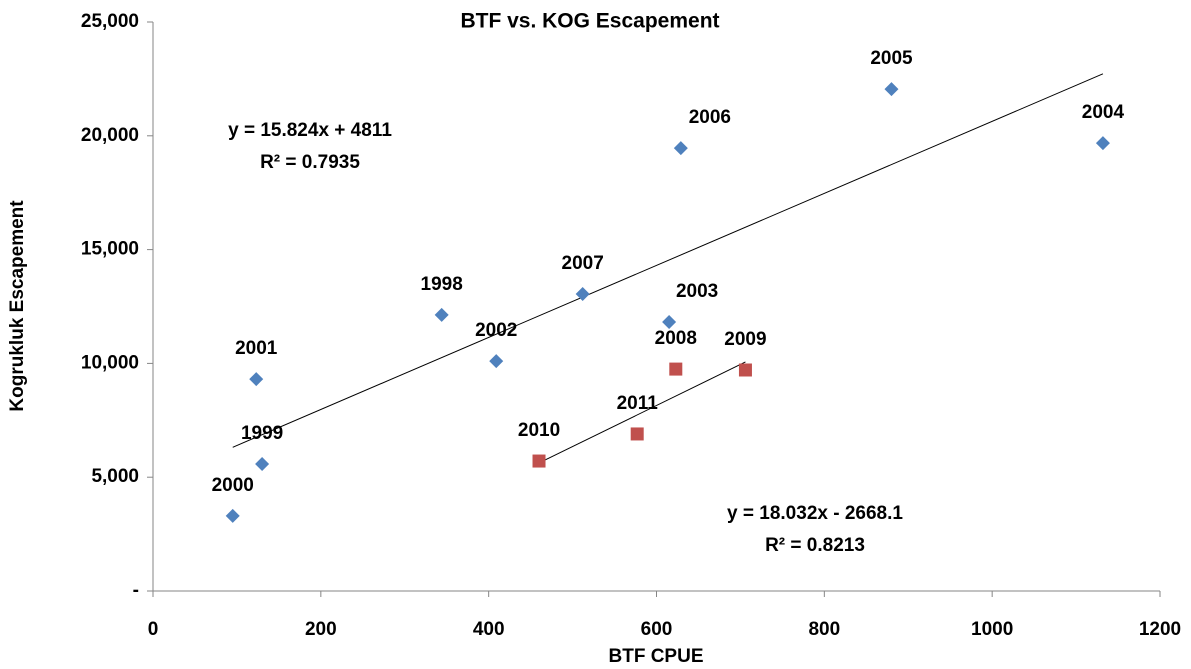 Image resolution: width=1191 pixels, height=669 pixels. Describe the element at coordinates (310, 162) in the screenshot. I see `trend-r2: R² = 0.7935` at that location.